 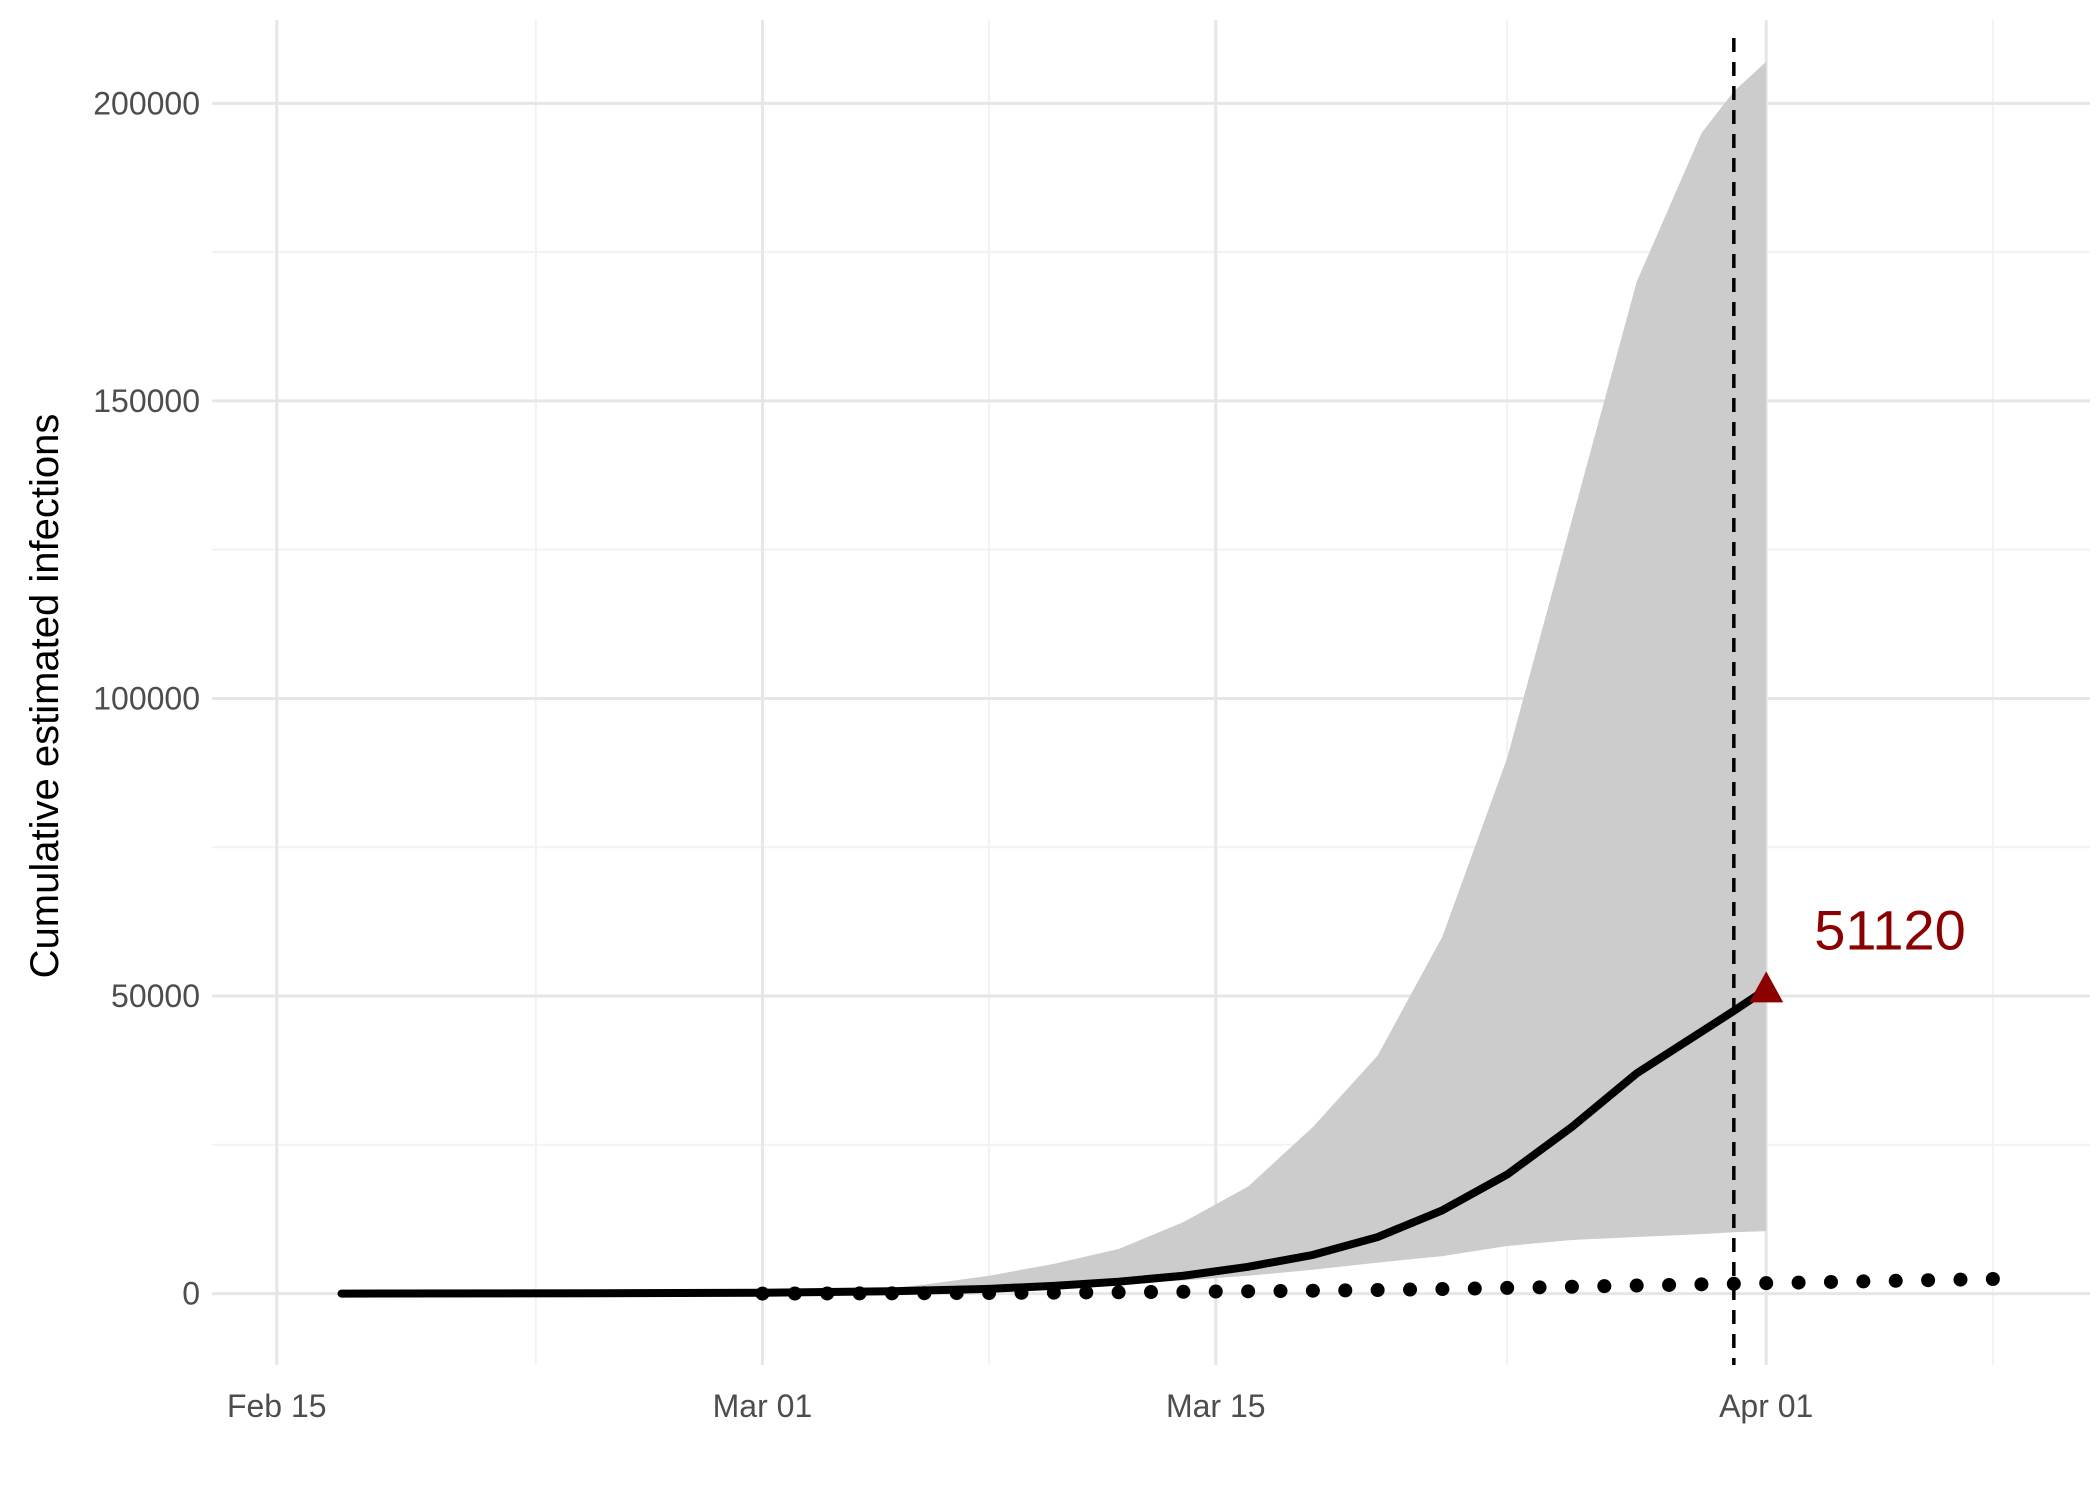 I want to click on y-axis-tick-labels: 0 50000 100000 150000 200000, so click(x=146, y=698).